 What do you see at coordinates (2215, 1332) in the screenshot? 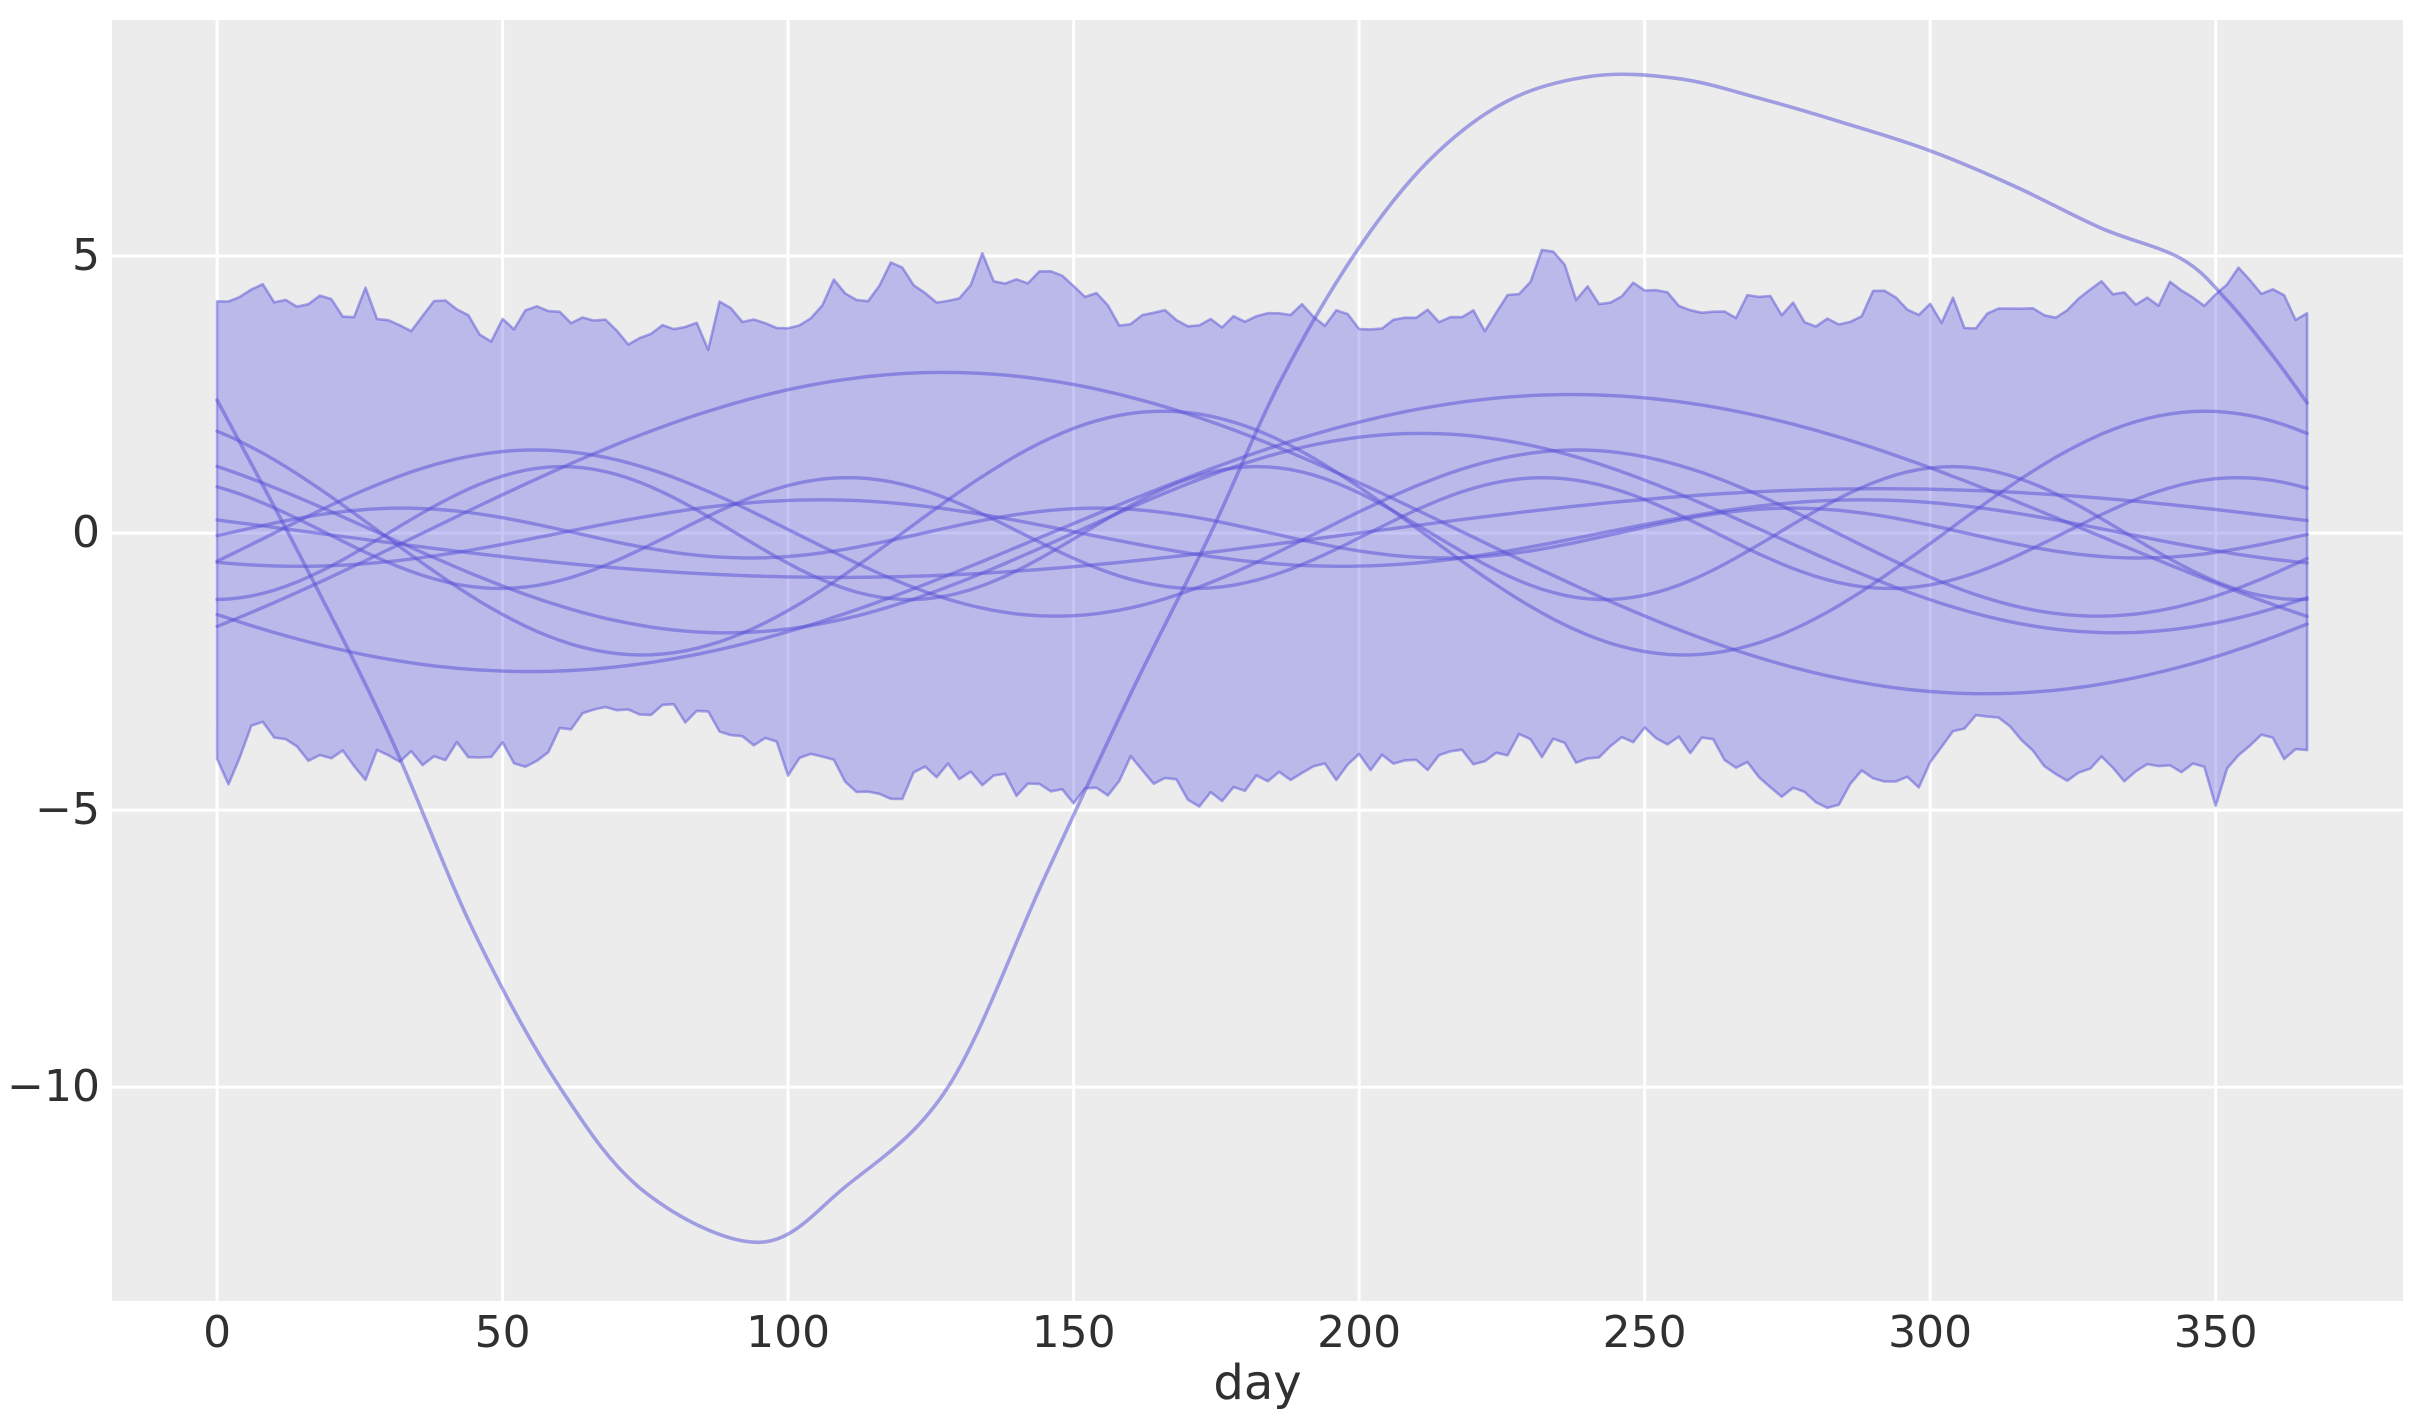
I see `x-tick-label: 350` at bounding box center [2215, 1332].